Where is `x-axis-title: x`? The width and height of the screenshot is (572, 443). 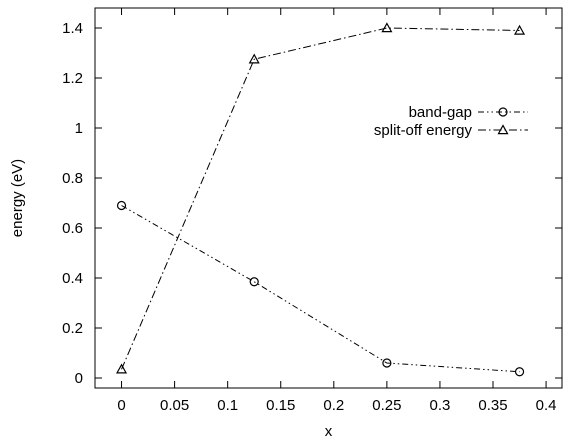
x-axis-title: x is located at coordinates (329, 431).